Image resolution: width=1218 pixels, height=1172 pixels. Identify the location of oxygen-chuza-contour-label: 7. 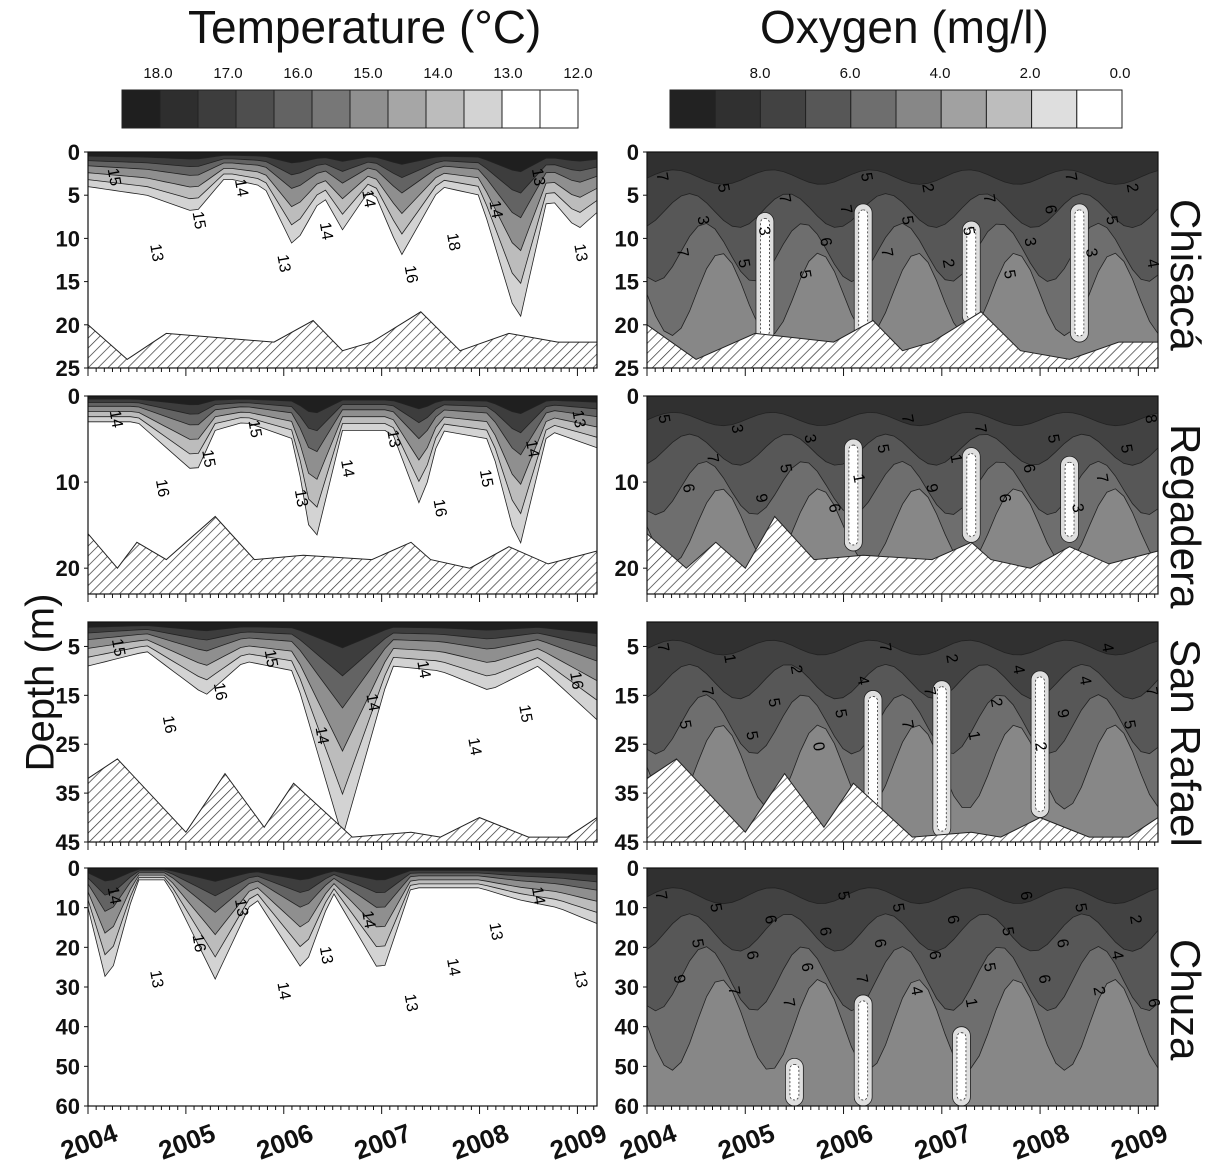
(788, 1003).